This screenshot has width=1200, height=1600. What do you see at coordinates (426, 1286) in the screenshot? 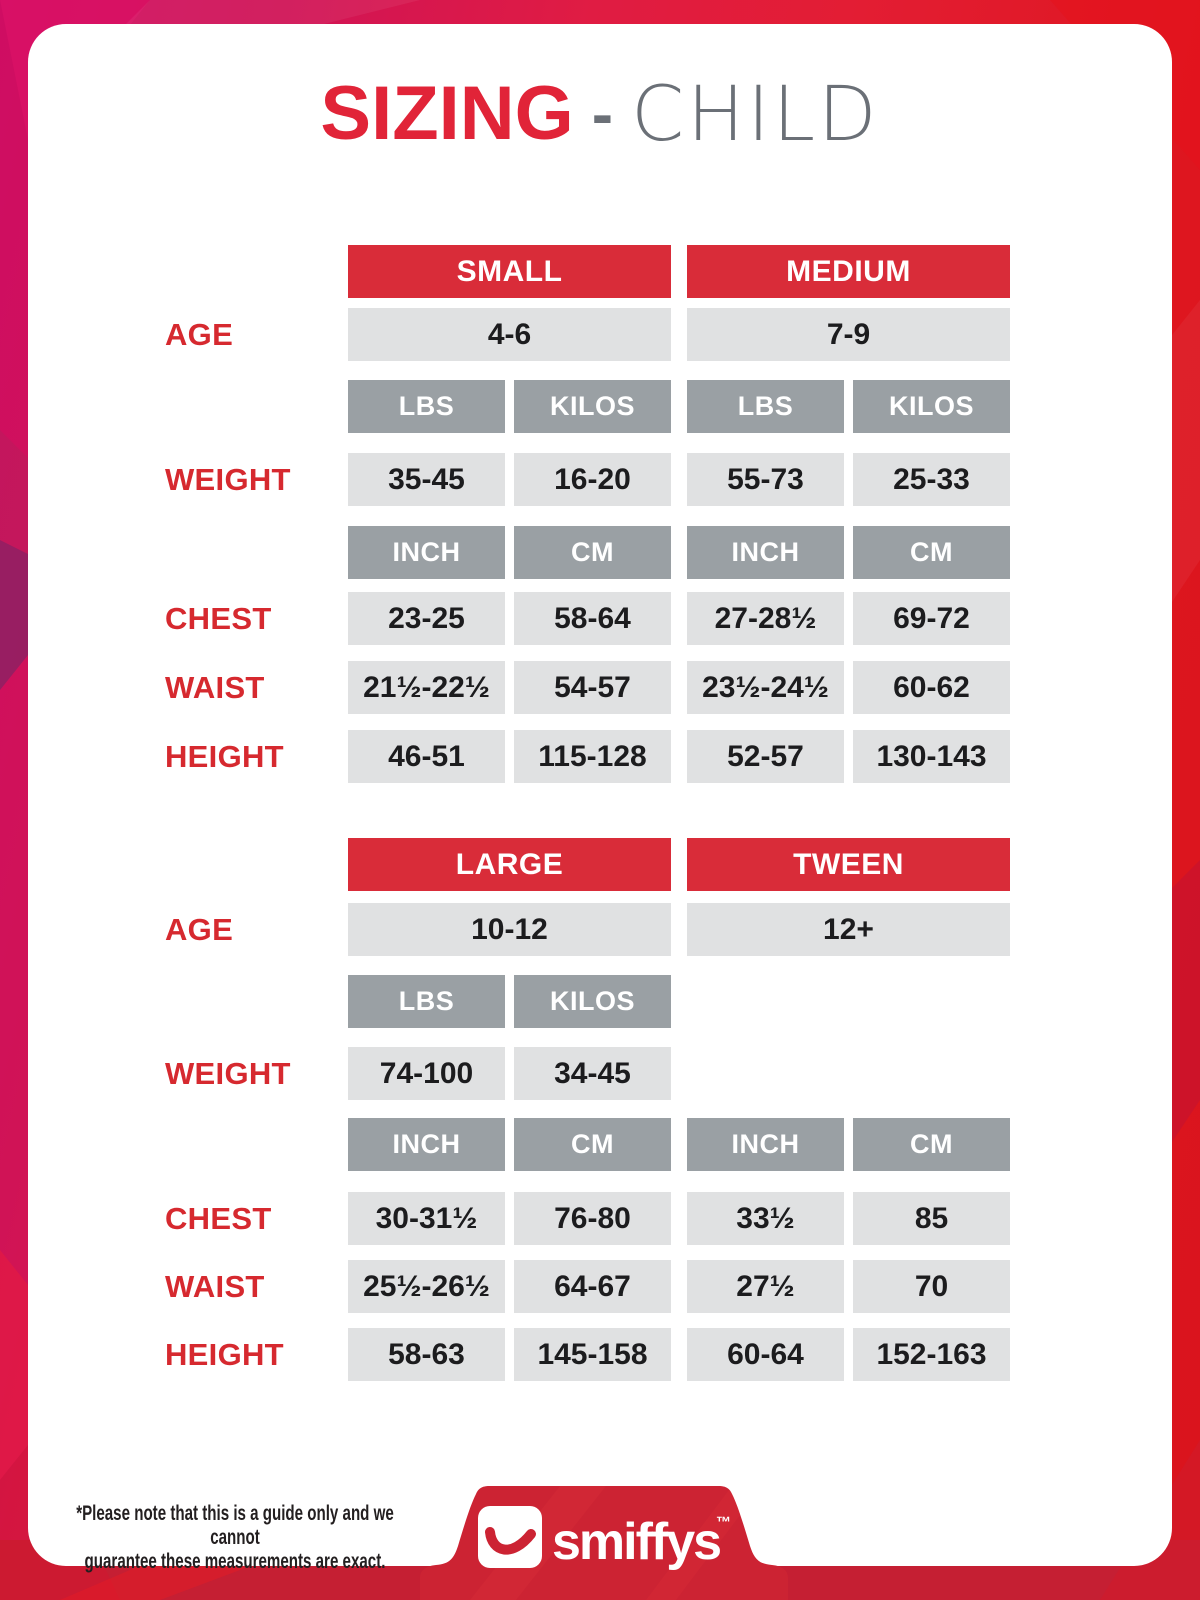
I see `waist-value: 25½-26½` at bounding box center [426, 1286].